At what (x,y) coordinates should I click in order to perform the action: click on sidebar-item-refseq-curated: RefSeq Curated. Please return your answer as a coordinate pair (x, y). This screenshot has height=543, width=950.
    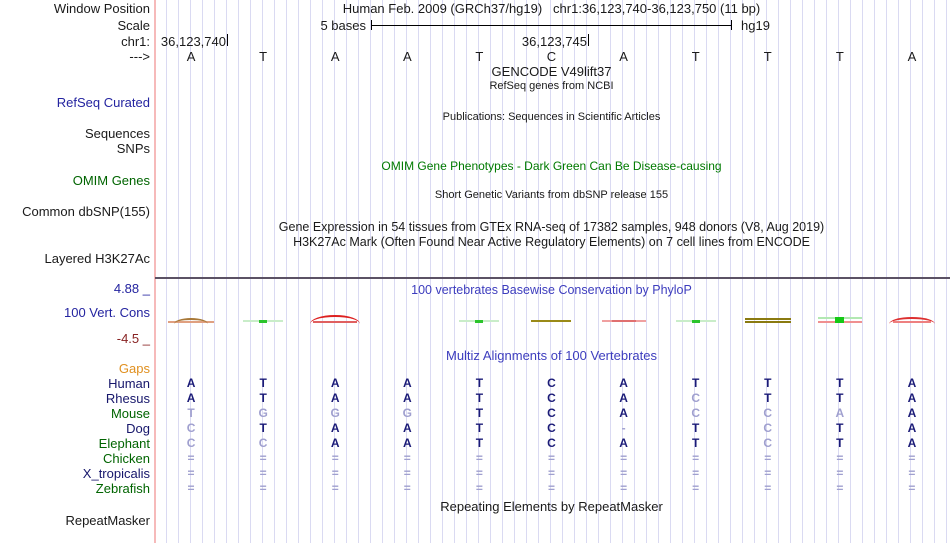
    Looking at the image, I should click on (103, 102).